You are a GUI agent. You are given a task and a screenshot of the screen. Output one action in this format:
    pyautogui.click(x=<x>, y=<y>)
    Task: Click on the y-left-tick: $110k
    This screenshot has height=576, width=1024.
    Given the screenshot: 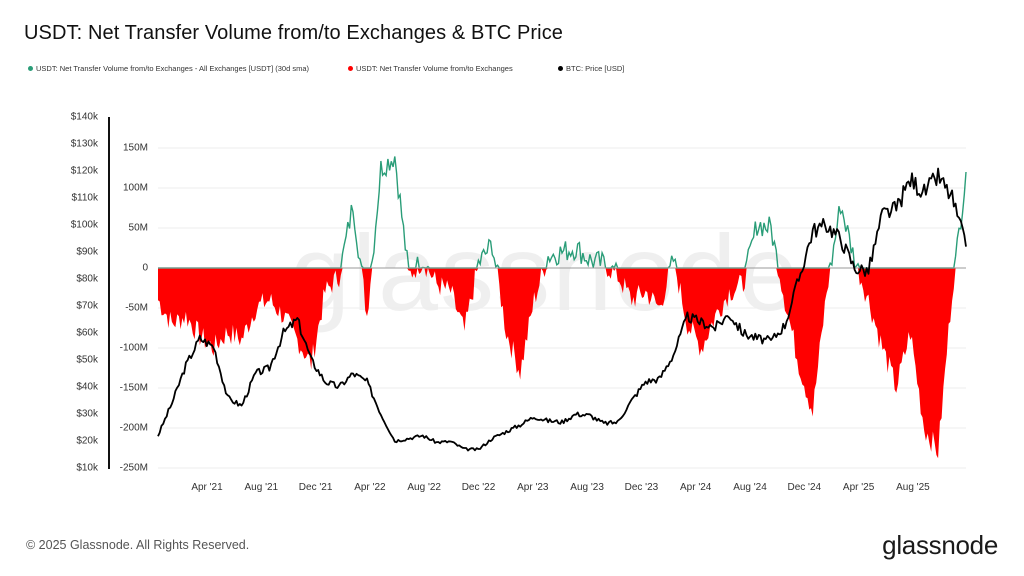 What is the action you would take?
    pyautogui.click(x=84, y=198)
    